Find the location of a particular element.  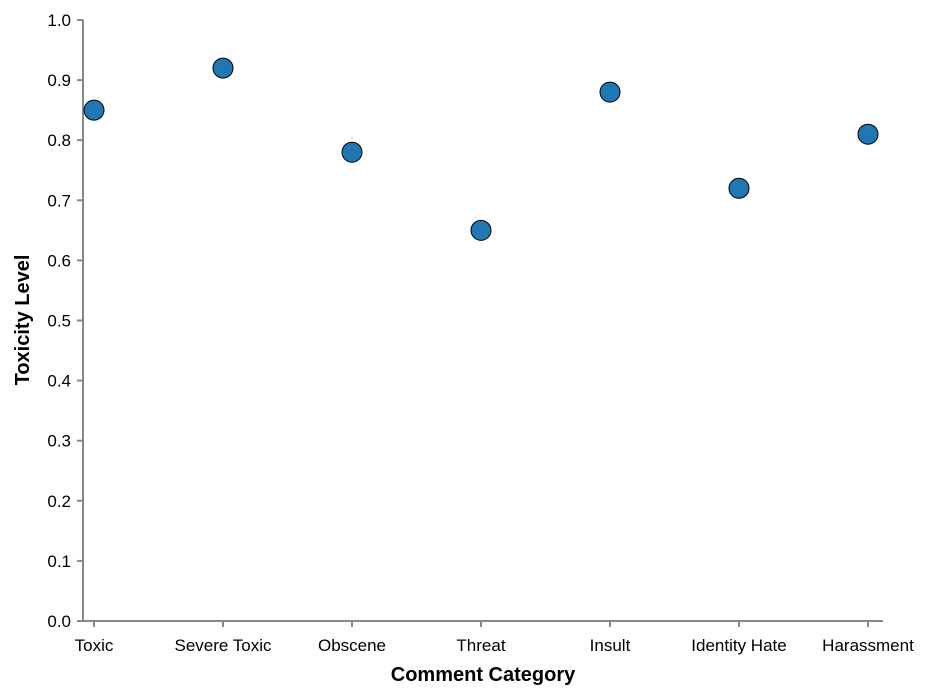

y-tick-label: 0.5 is located at coordinates (59, 321).